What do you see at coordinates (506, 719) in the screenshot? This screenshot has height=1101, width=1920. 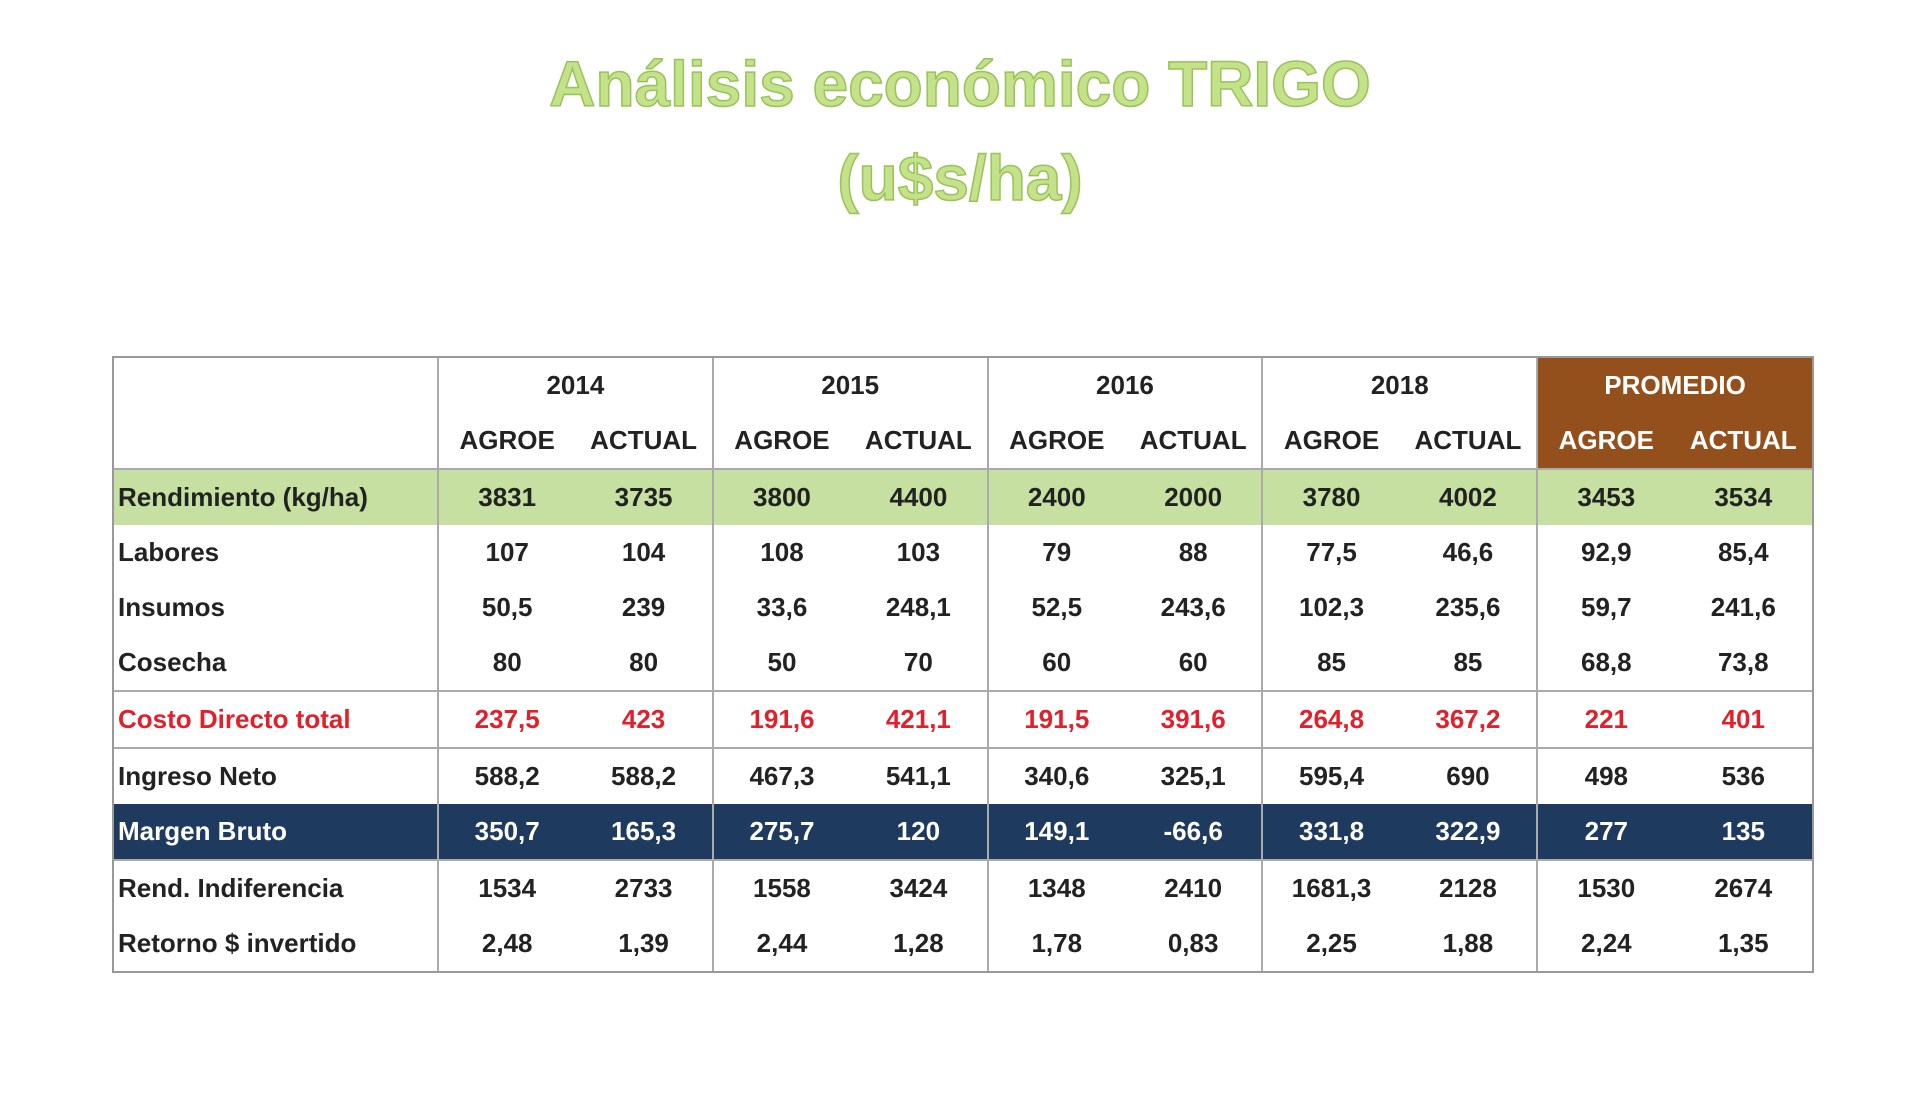 I see `cell-value: 237,5` at bounding box center [506, 719].